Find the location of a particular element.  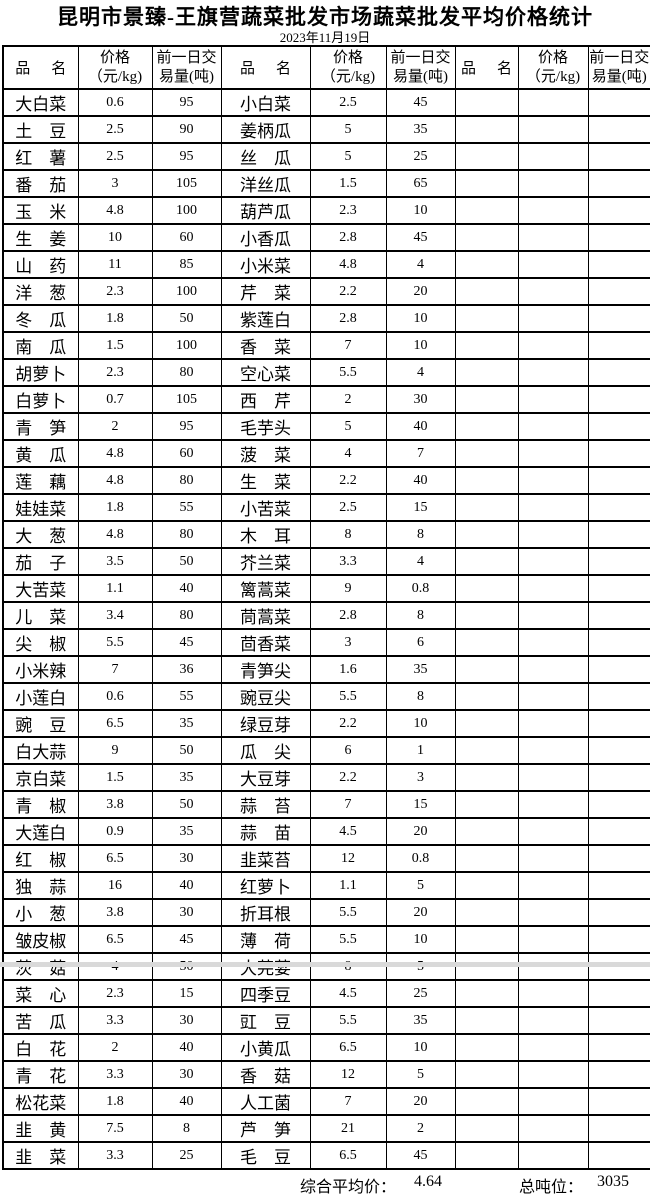

product-name-text: 黄瓜 is located at coordinates (41, 455).